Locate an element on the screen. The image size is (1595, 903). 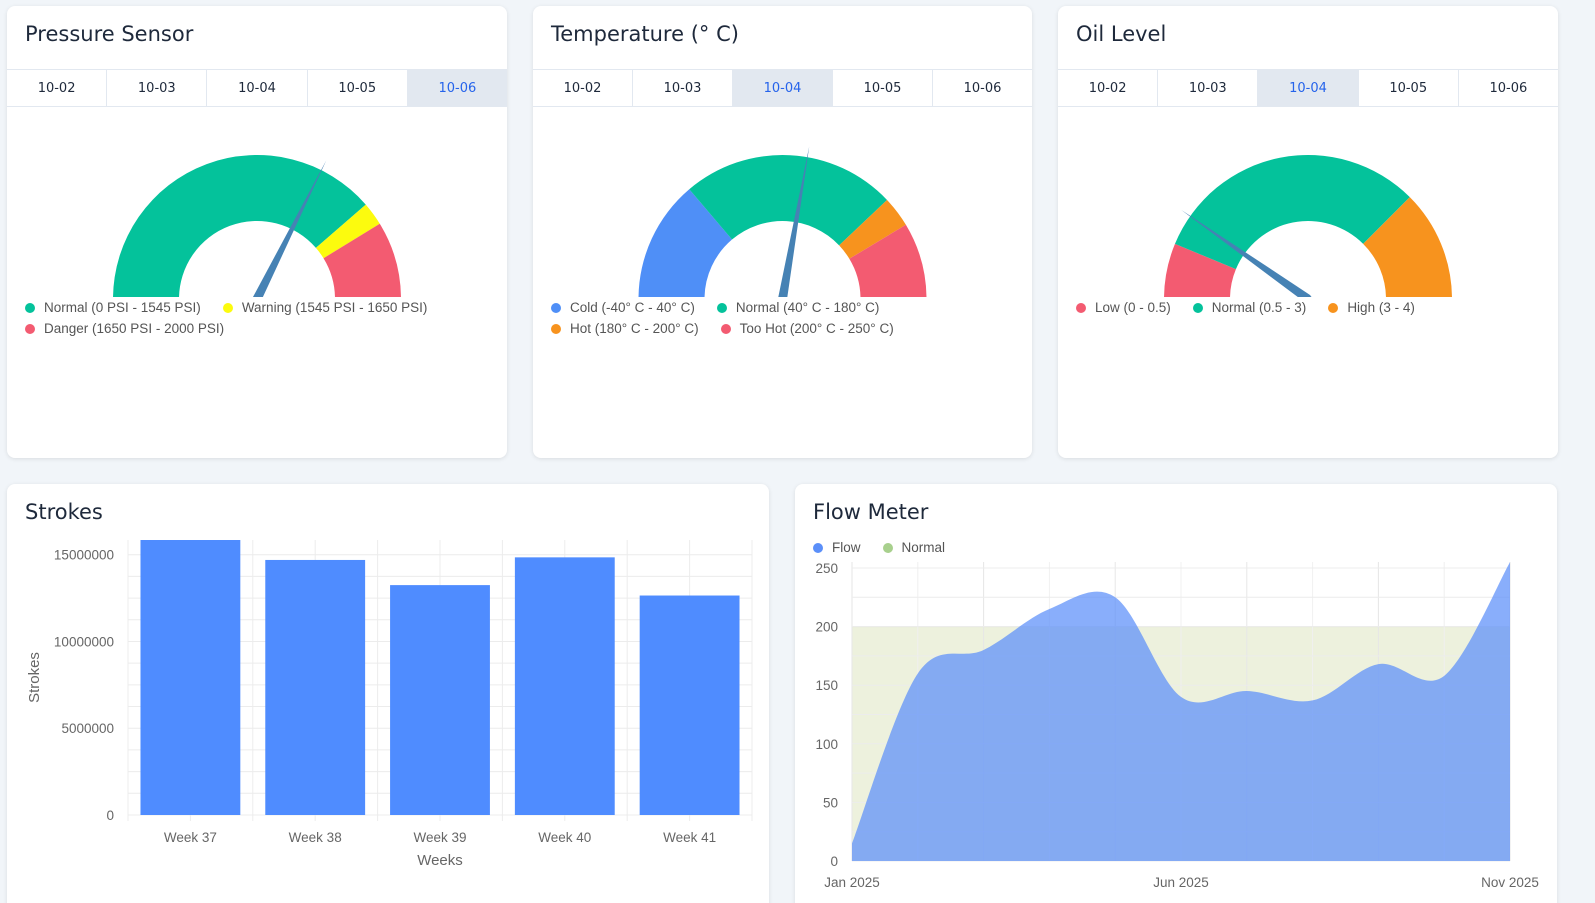
legend-label: Low (0 - 0.5) is located at coordinates (1133, 307).